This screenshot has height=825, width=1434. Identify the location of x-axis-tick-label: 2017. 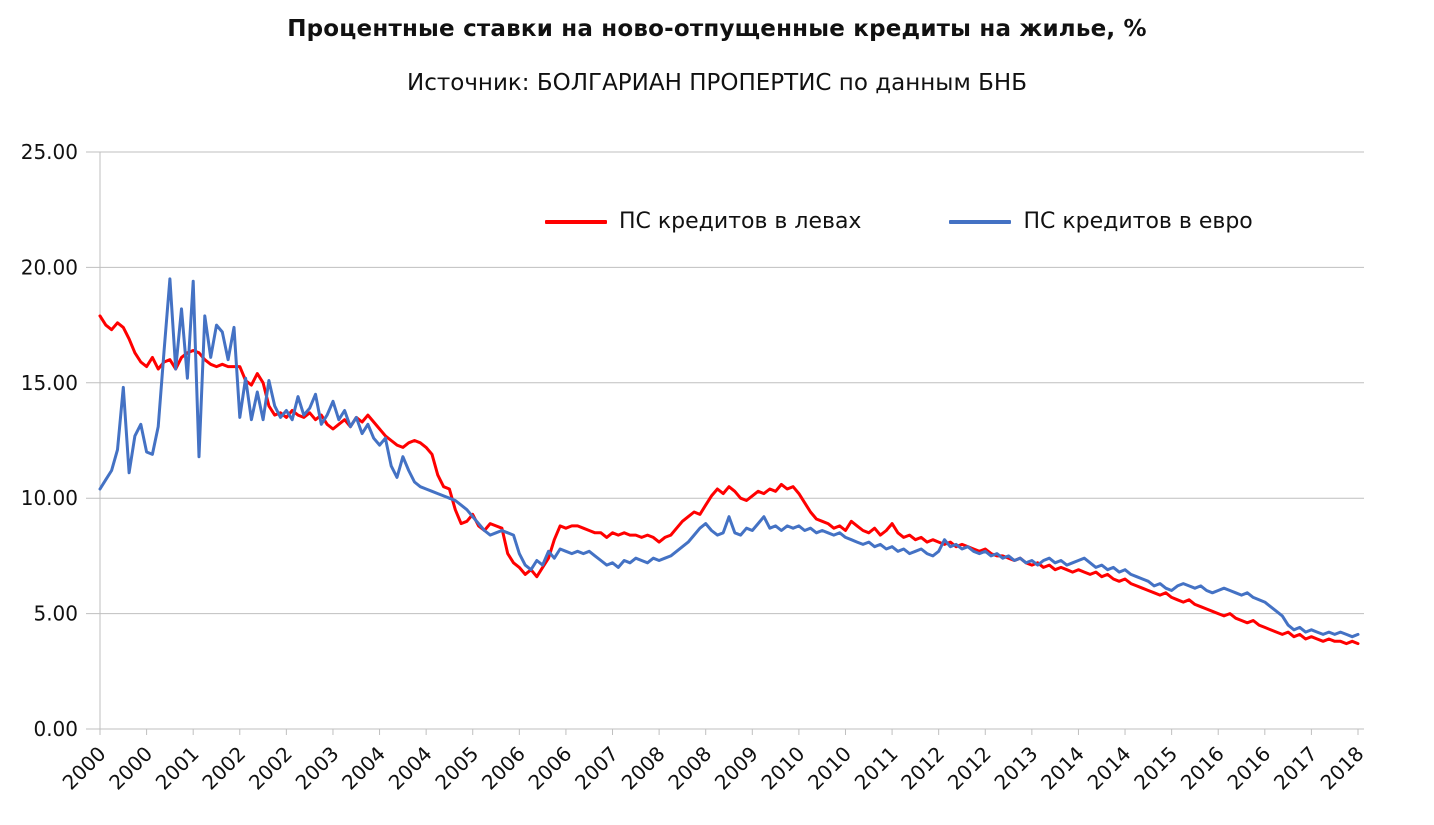
(1295, 768).